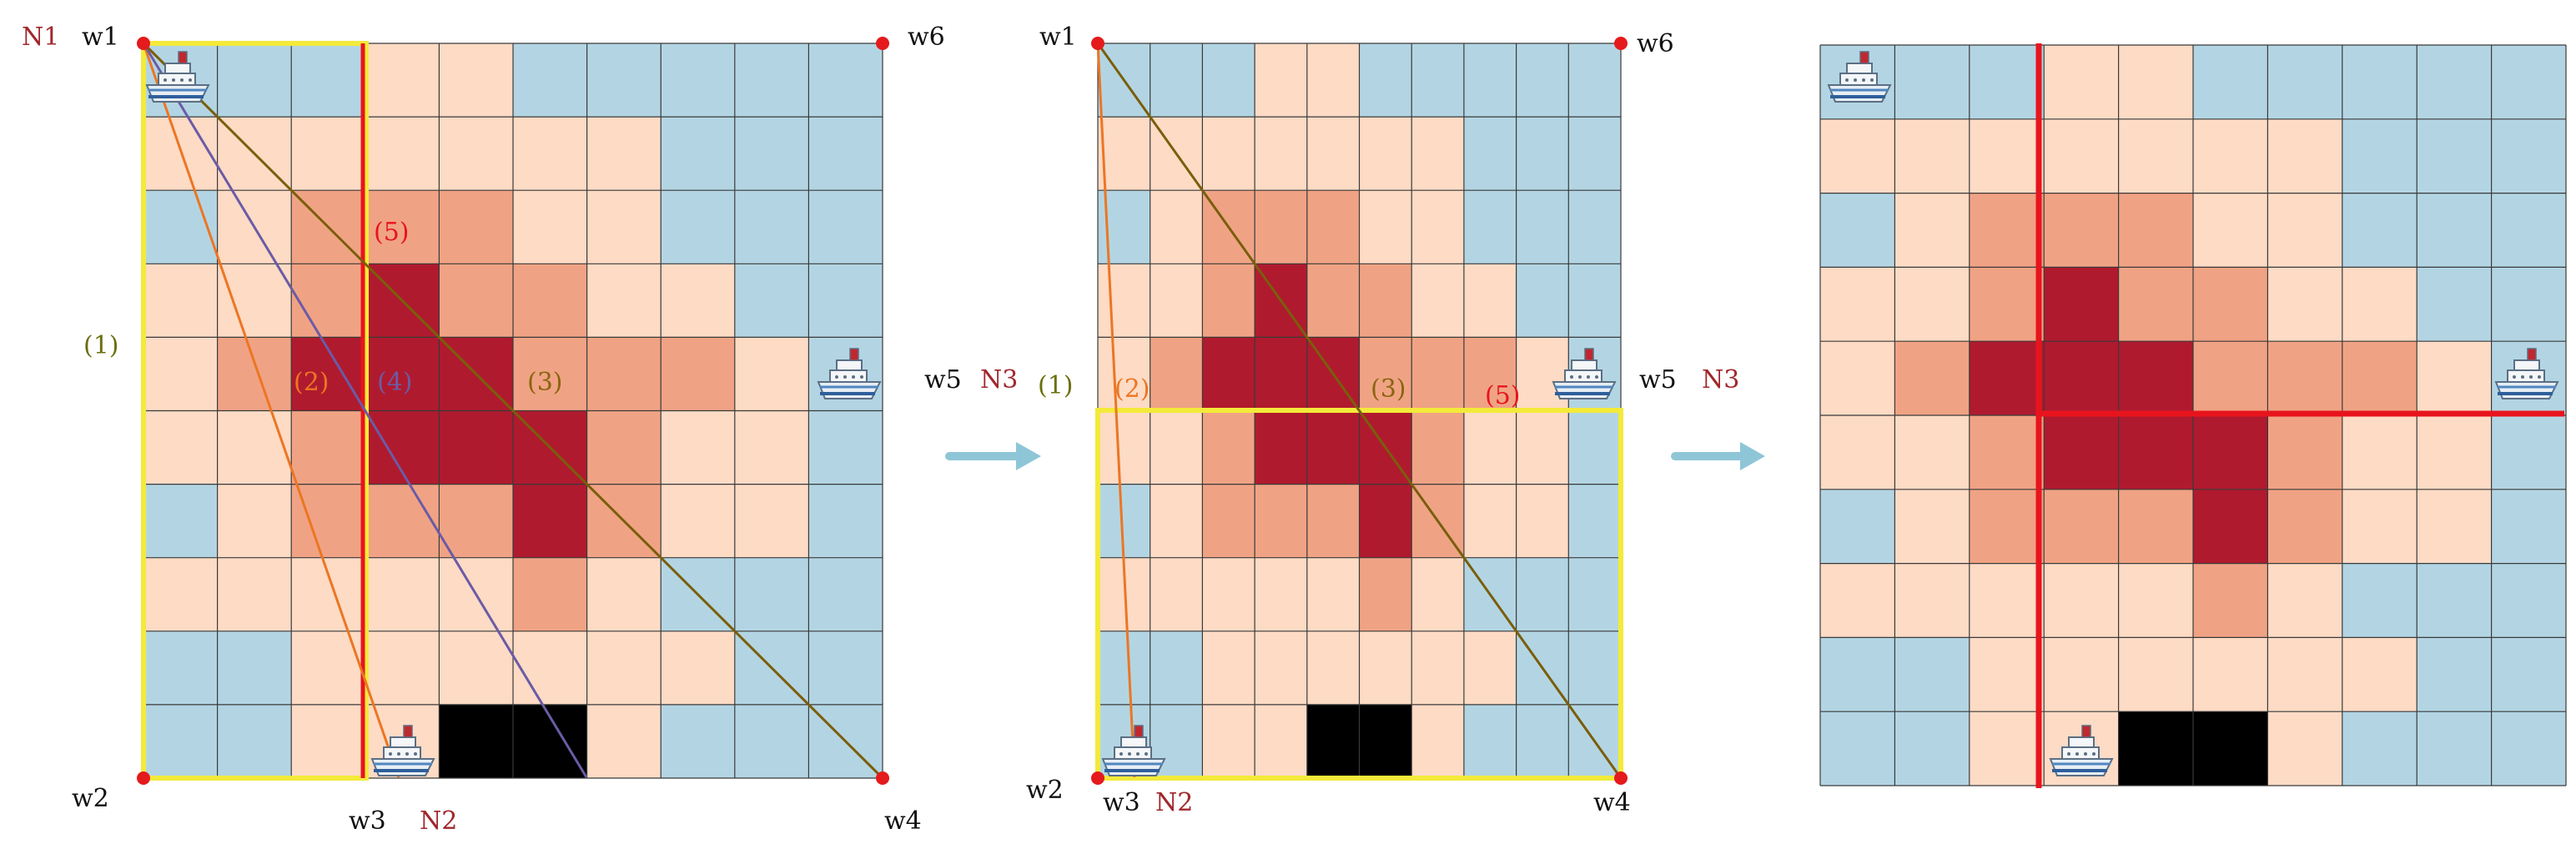 Image resolution: width=2576 pixels, height=844 pixels. Describe the element at coordinates (1612, 802) in the screenshot. I see `waypoint-label: w4` at that location.